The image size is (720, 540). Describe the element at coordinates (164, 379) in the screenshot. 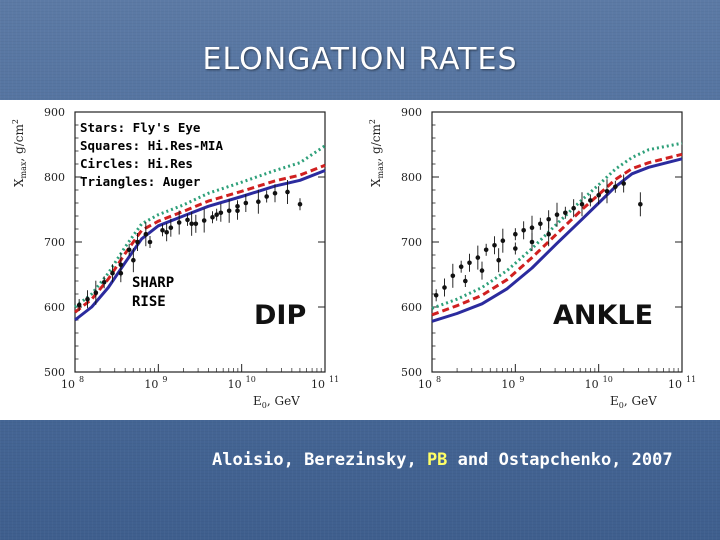

I see `left-x-tick-exponent: 9` at that location.